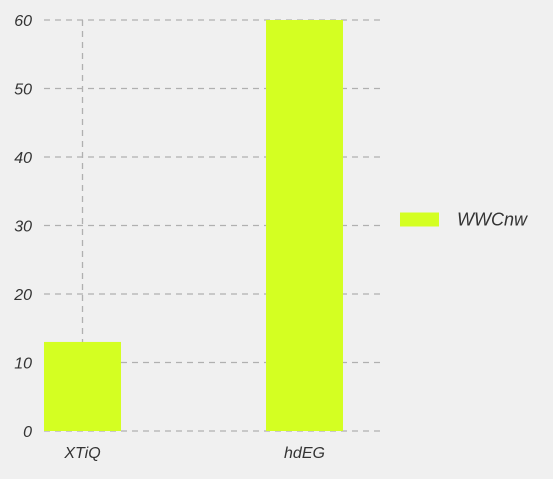  What do you see at coordinates (194, 453) in the screenshot?
I see `x-axis-ticks: XTiQ hdEG` at bounding box center [194, 453].